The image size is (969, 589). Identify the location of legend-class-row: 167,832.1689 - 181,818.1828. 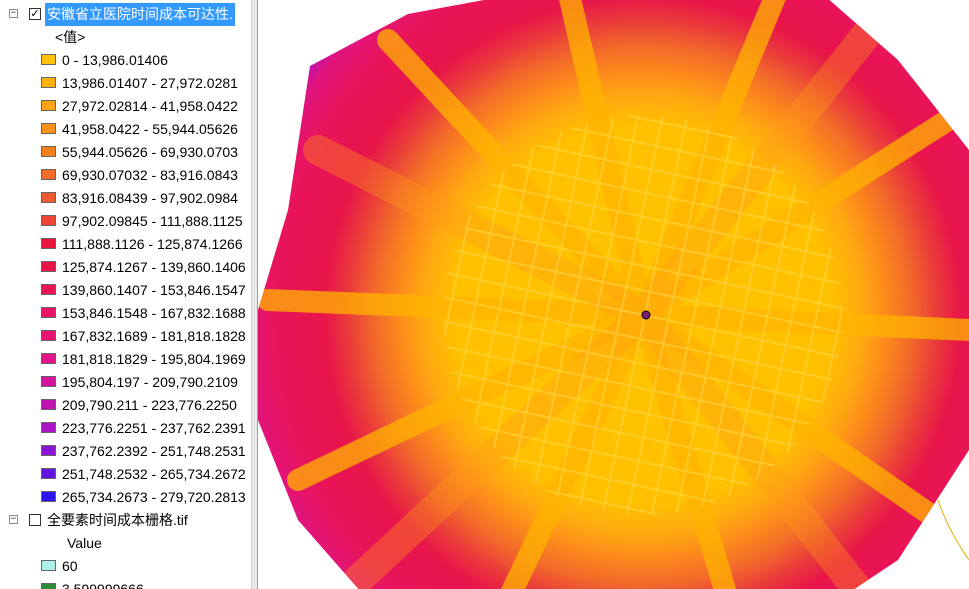
(125, 336).